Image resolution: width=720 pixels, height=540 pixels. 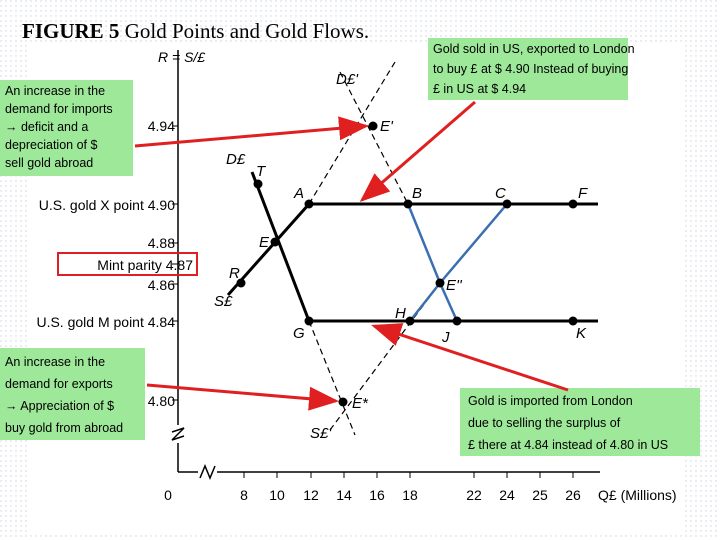 I want to click on callout-line: sell gold abroad, so click(x=49, y=163).